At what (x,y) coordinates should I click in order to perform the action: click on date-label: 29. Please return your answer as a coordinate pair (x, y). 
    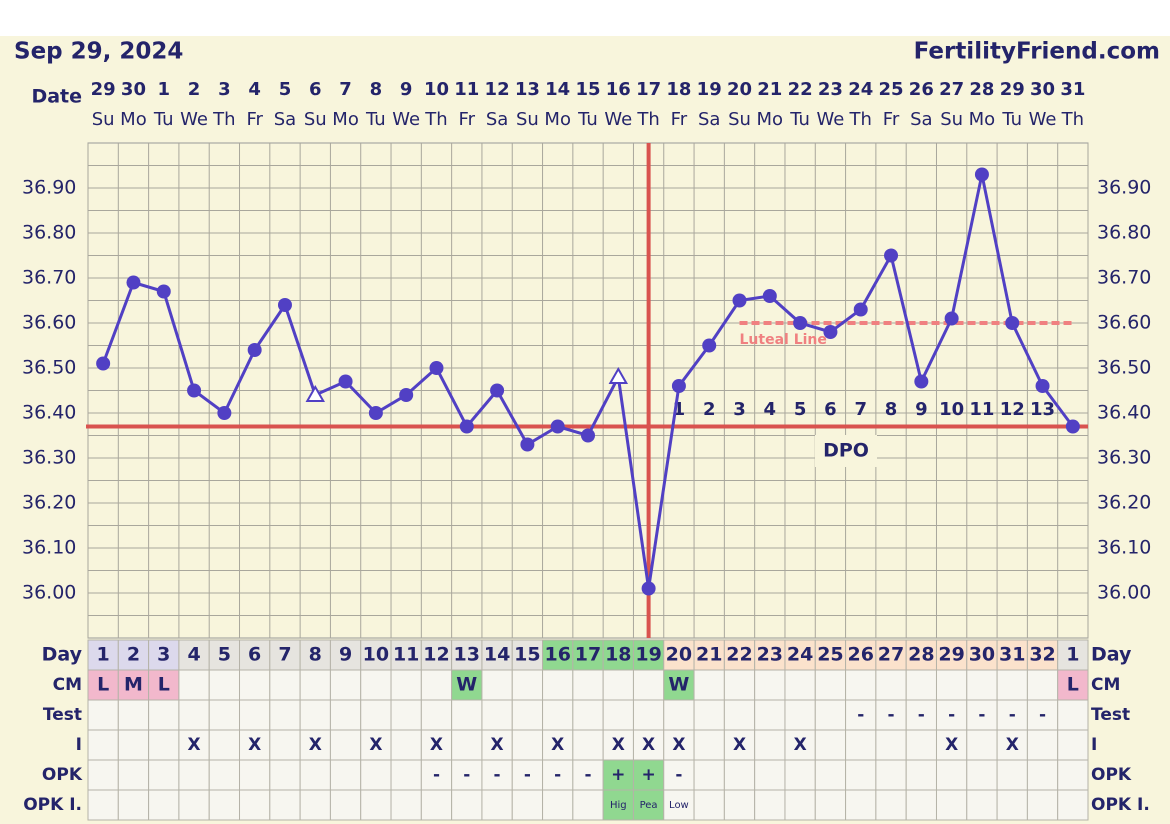
    Looking at the image, I should click on (103, 89).